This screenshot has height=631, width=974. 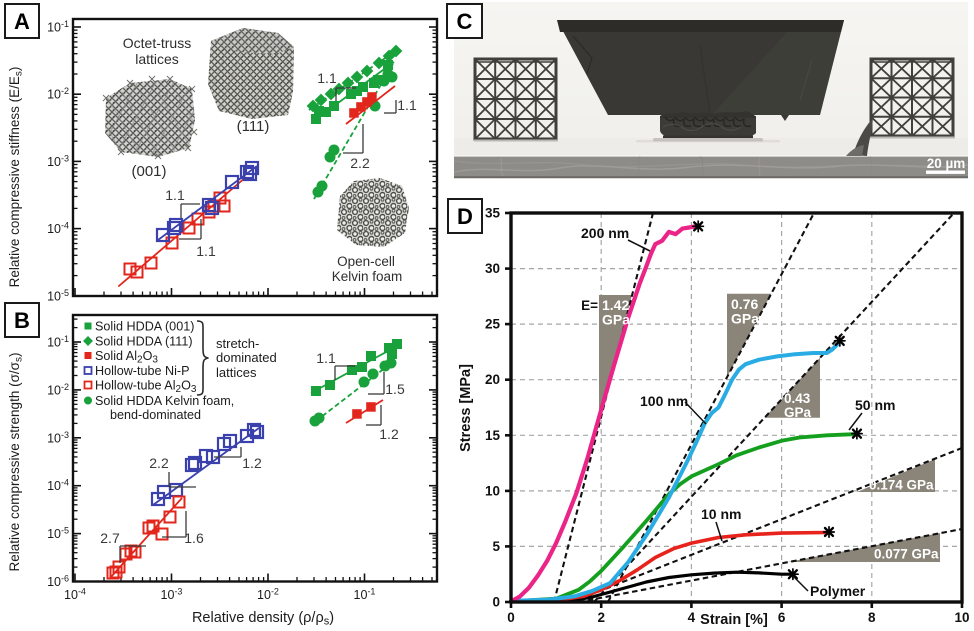 What do you see at coordinates (605, 233) in the screenshot?
I see `svg-text: 200 nm` at bounding box center [605, 233].